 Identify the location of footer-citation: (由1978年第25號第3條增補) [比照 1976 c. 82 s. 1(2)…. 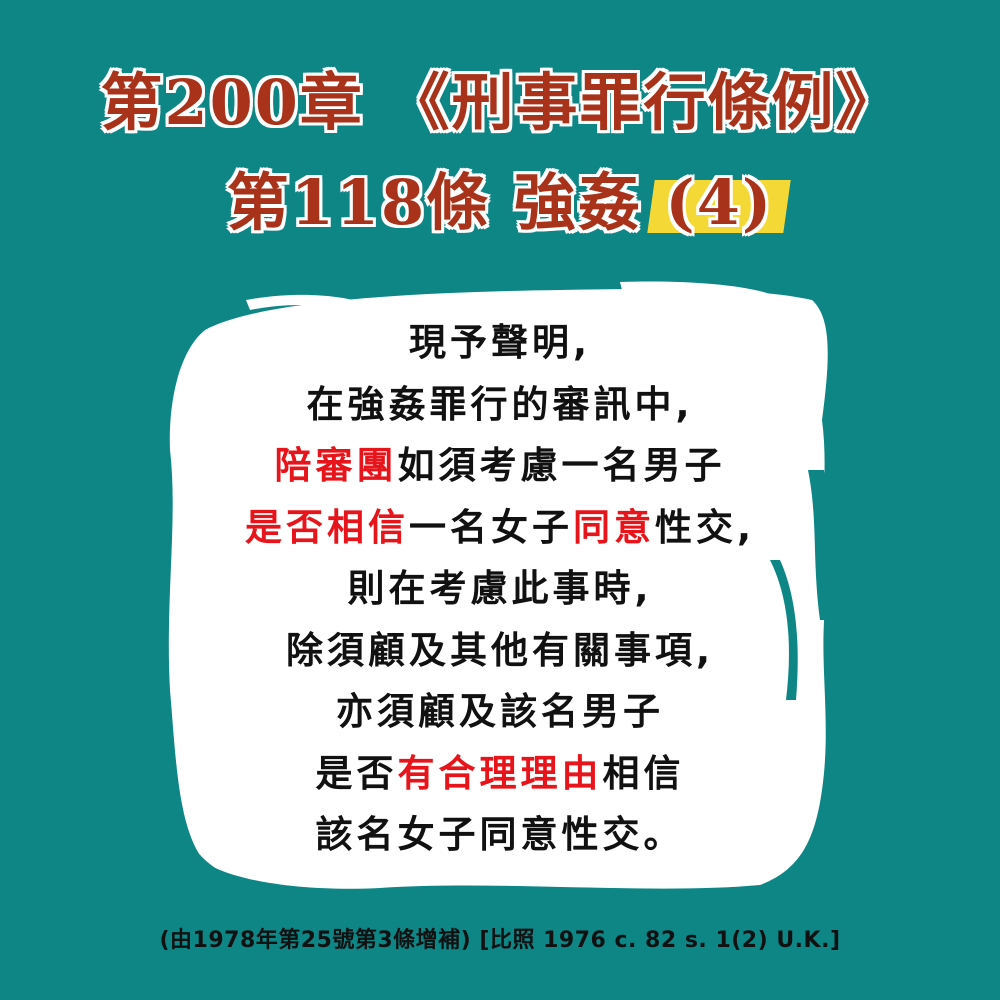
(500, 940).